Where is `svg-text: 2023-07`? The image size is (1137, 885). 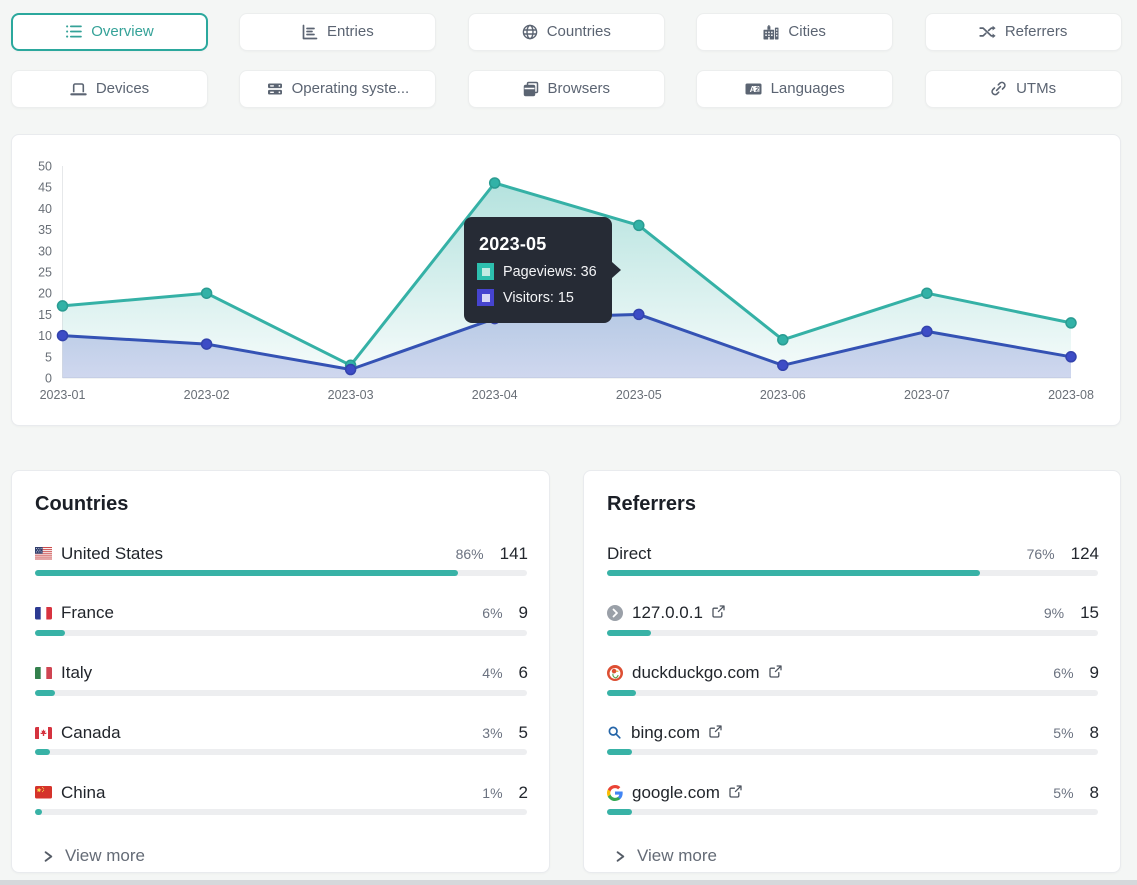
svg-text: 2023-07 is located at coordinates (927, 395).